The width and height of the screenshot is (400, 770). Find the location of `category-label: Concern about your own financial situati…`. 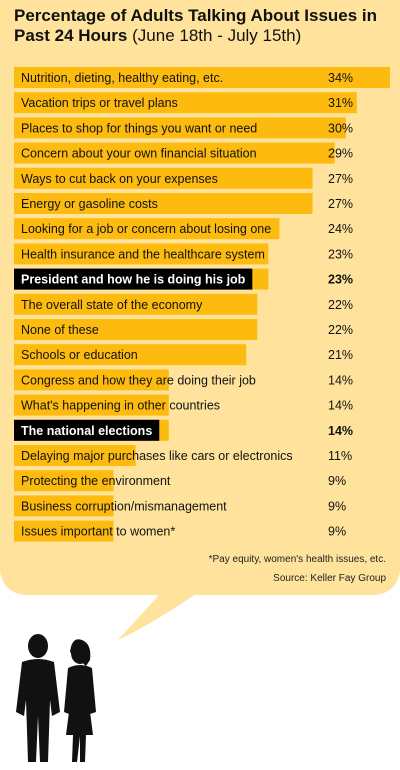

category-label: Concern about your own financial situati… is located at coordinates (139, 154).